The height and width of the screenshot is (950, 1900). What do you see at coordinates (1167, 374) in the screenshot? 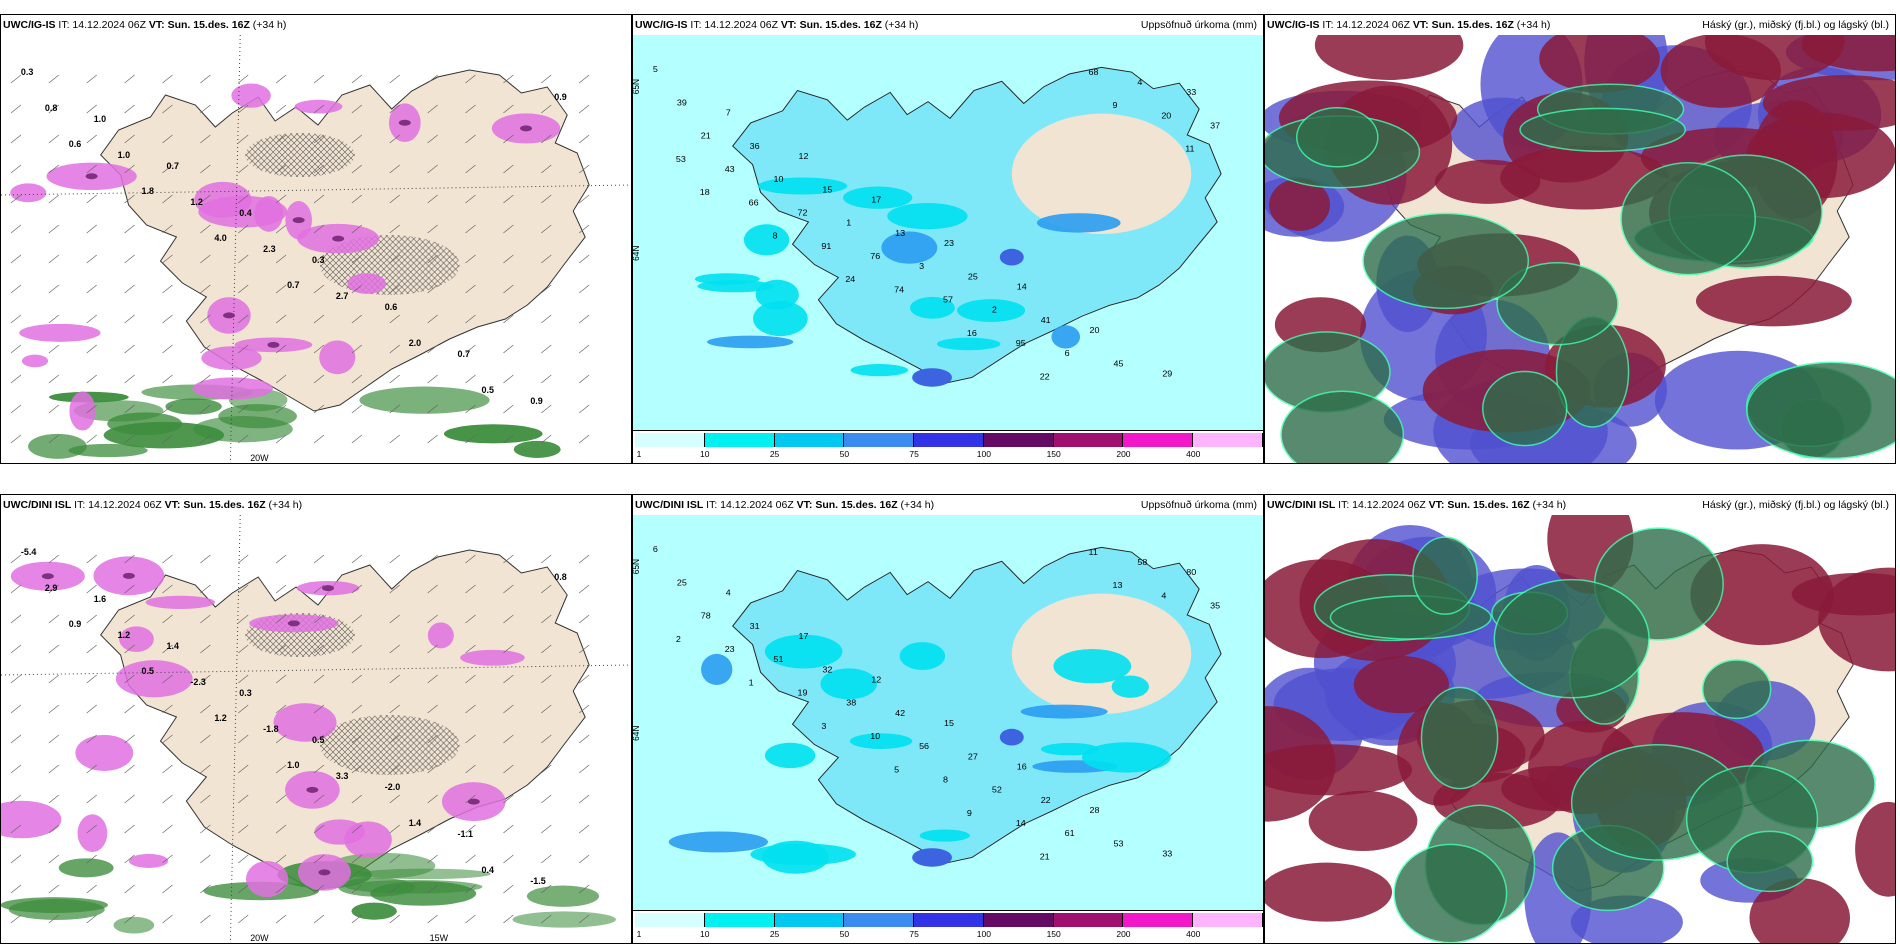
I see `map-value-label: 29` at bounding box center [1167, 374].